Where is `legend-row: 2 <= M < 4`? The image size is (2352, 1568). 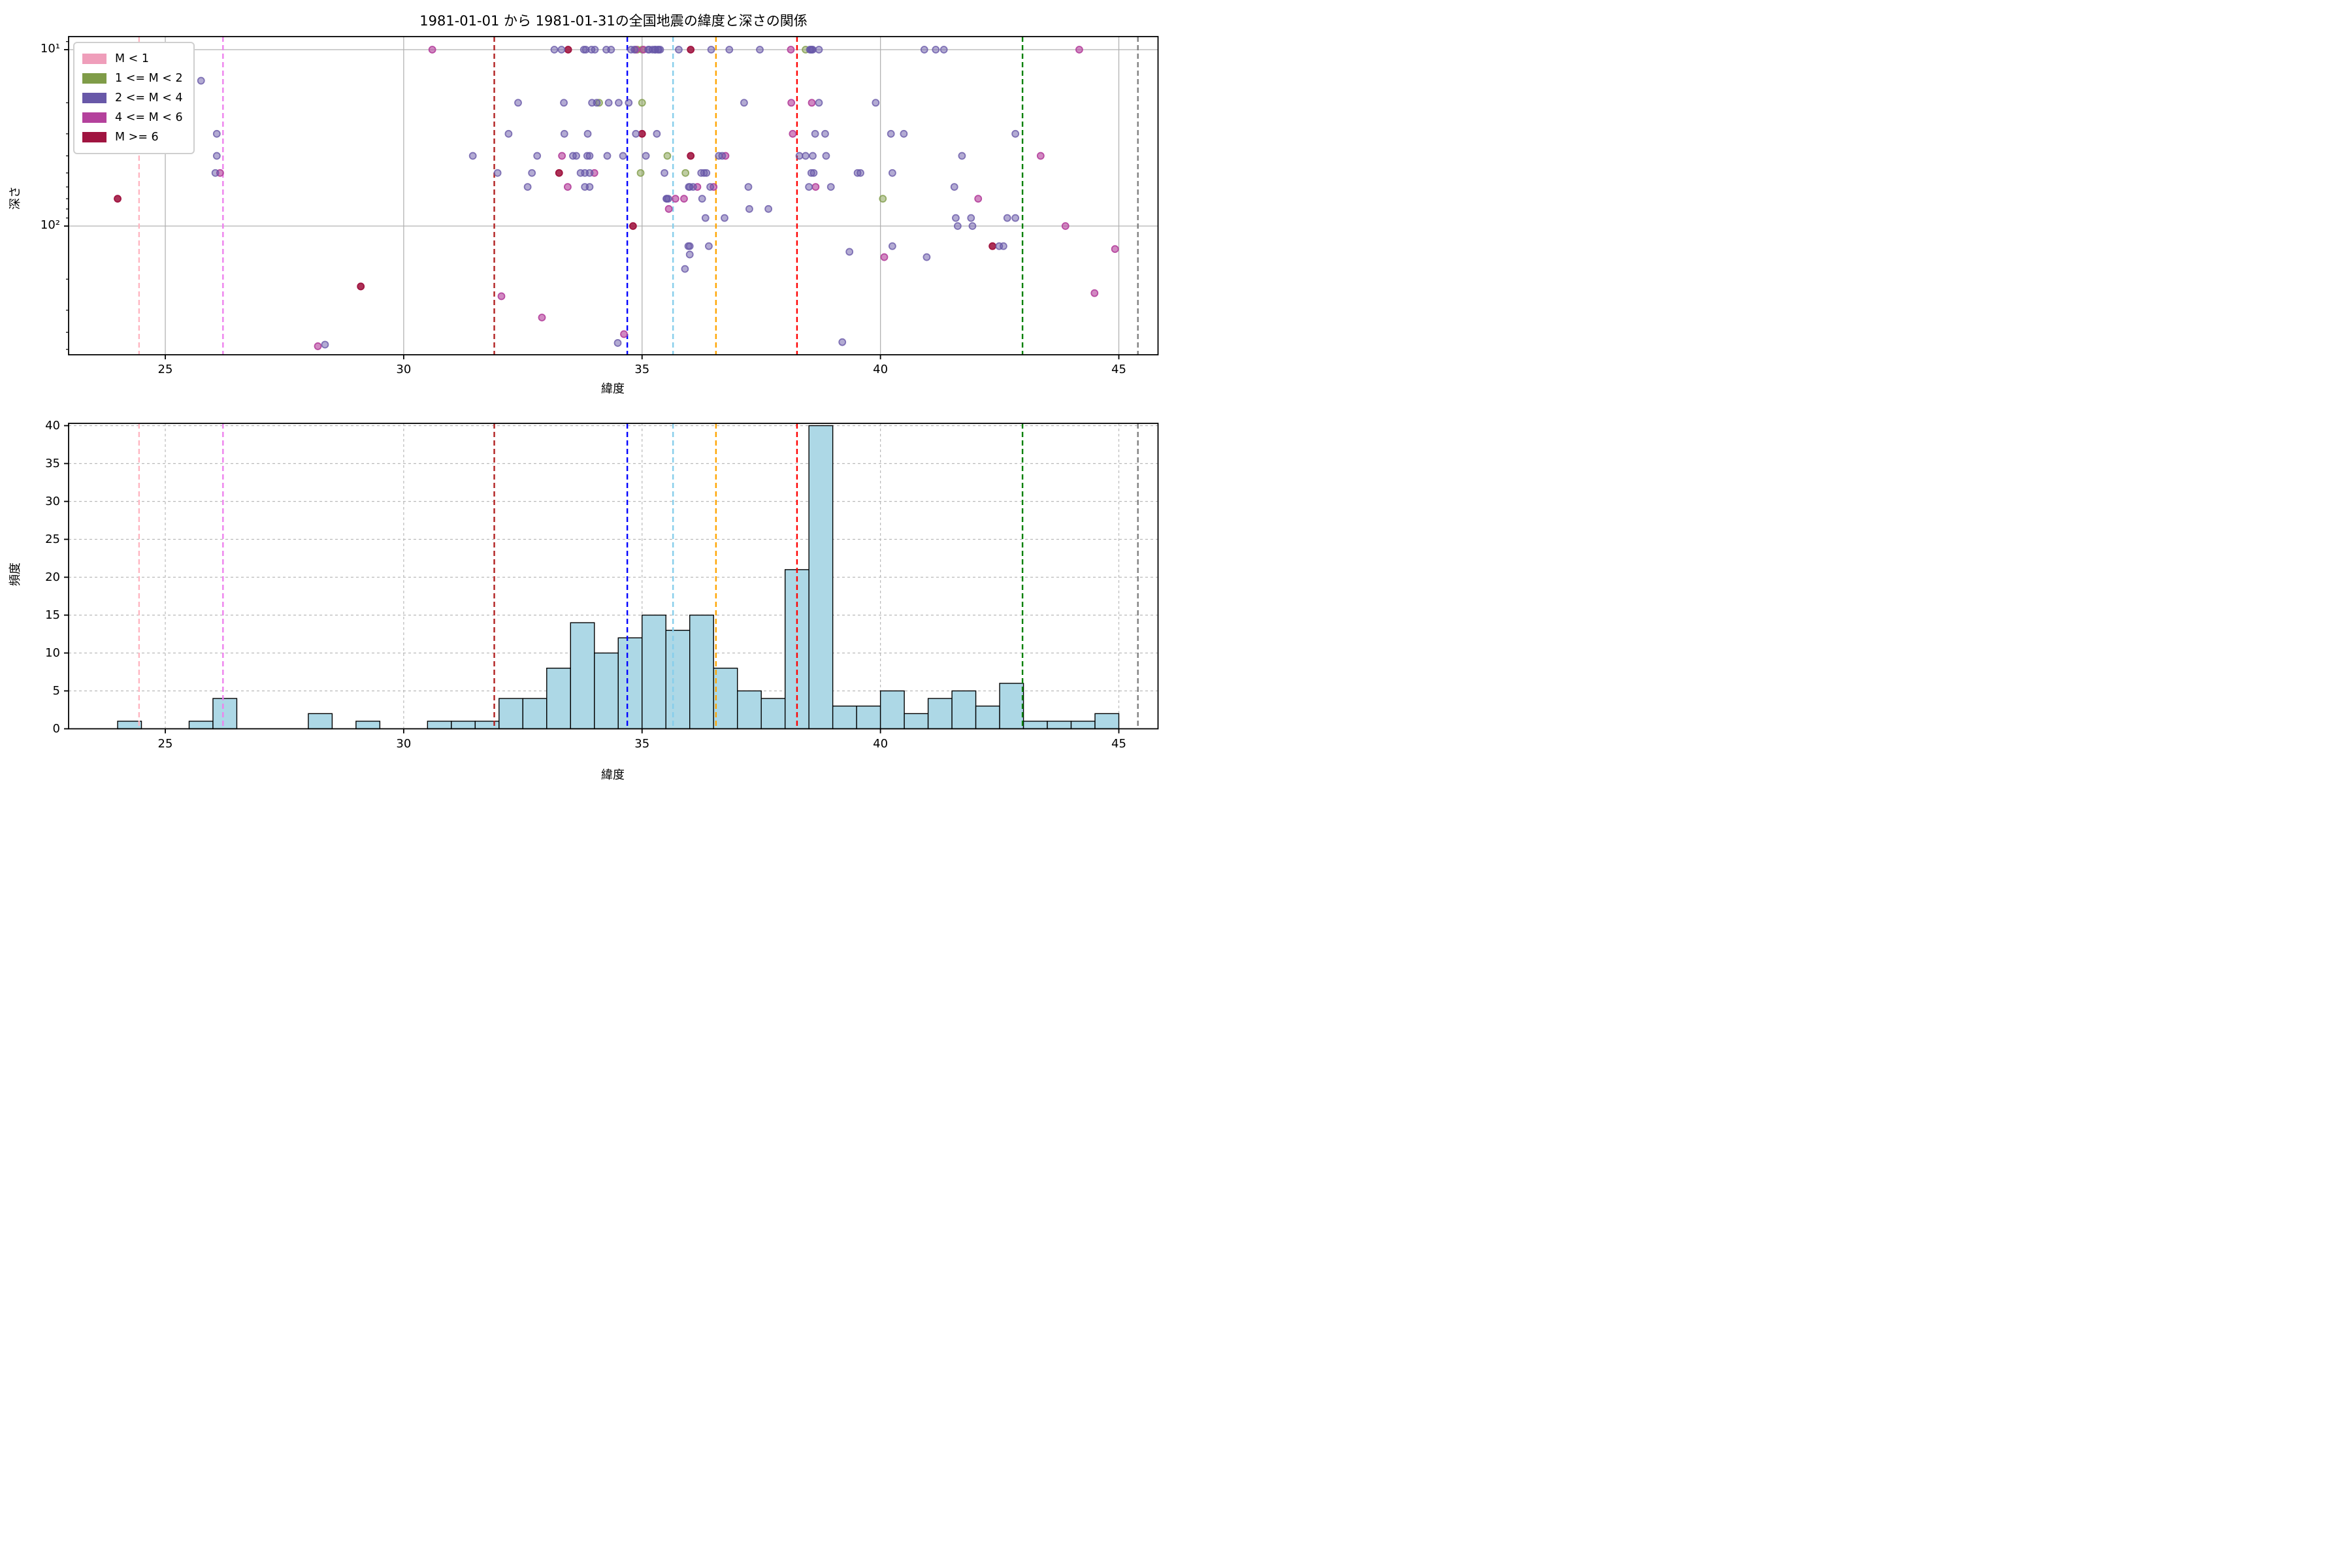
legend-row: 2 <= M < 4 is located at coordinates (132, 98).